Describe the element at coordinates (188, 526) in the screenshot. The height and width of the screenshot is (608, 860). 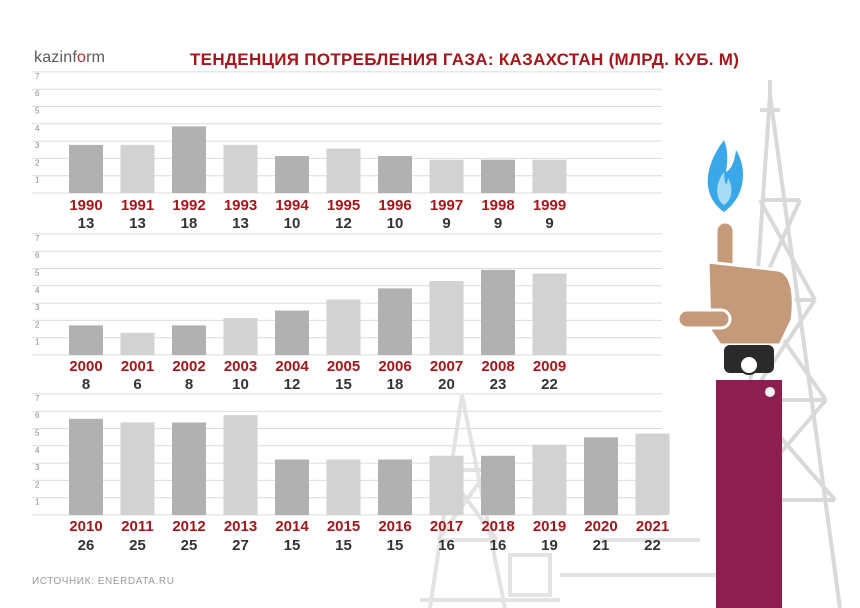
I see `year-label: 2012` at that location.